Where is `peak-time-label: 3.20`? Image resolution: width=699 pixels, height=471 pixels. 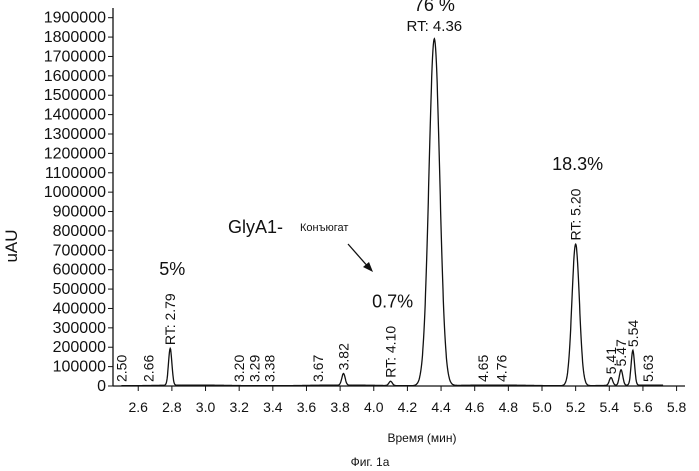 peak-time-label: 3.20 is located at coordinates (239, 368).